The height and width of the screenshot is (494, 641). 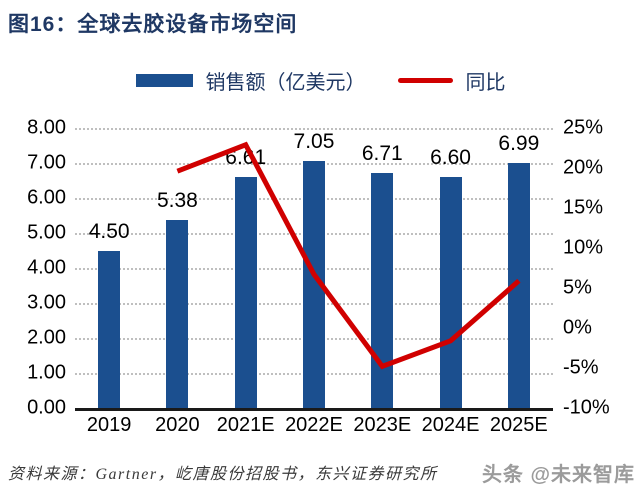 What do you see at coordinates (450, 425) in the screenshot?
I see `x-axis-label: 2024E` at bounding box center [450, 425].